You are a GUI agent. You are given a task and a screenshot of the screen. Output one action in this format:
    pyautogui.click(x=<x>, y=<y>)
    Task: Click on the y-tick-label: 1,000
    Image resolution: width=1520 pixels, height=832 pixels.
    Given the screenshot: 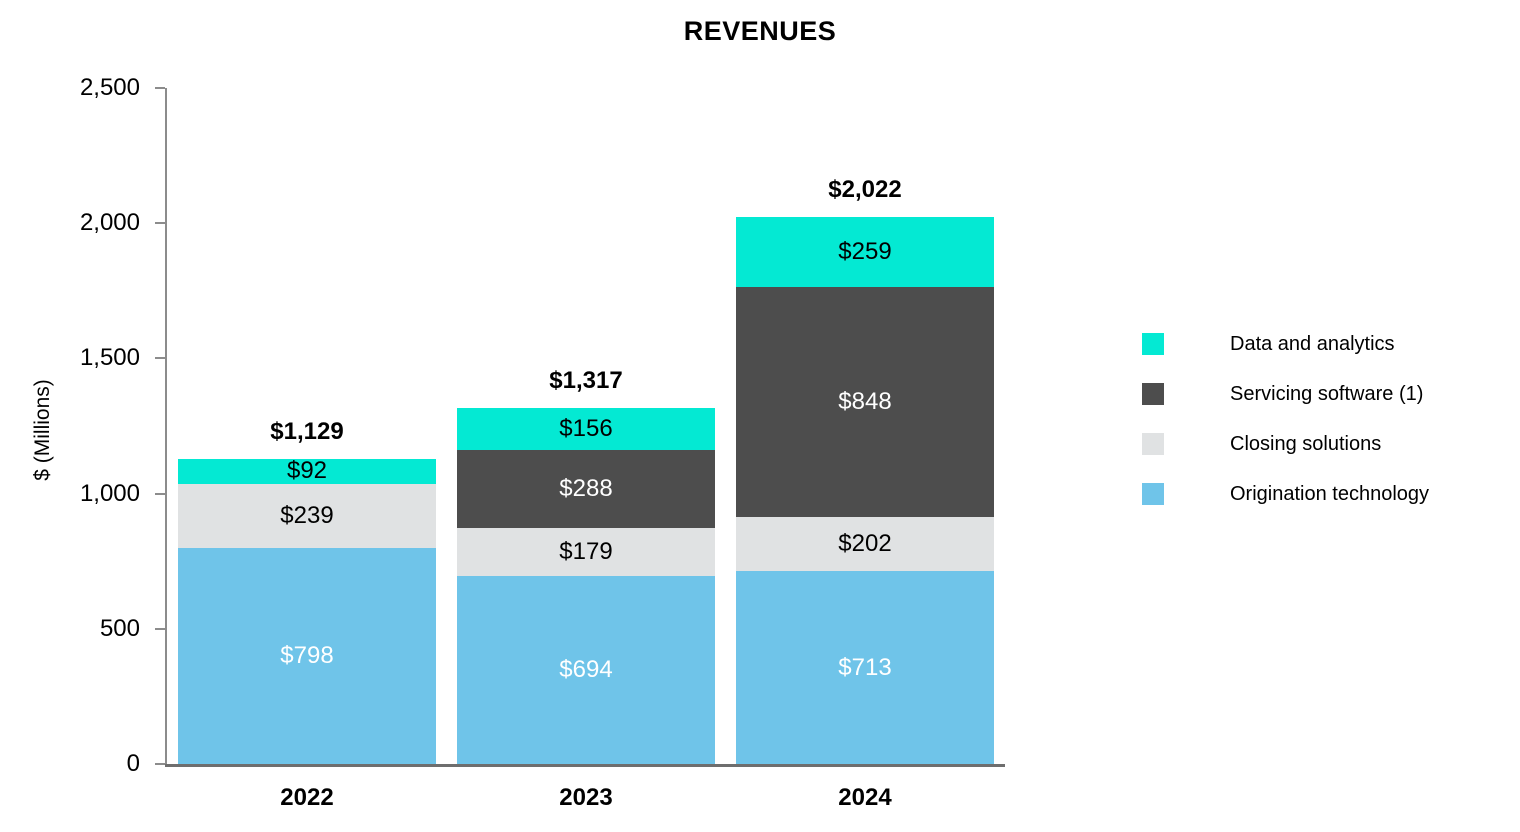 What is the action you would take?
    pyautogui.click(x=109, y=493)
    